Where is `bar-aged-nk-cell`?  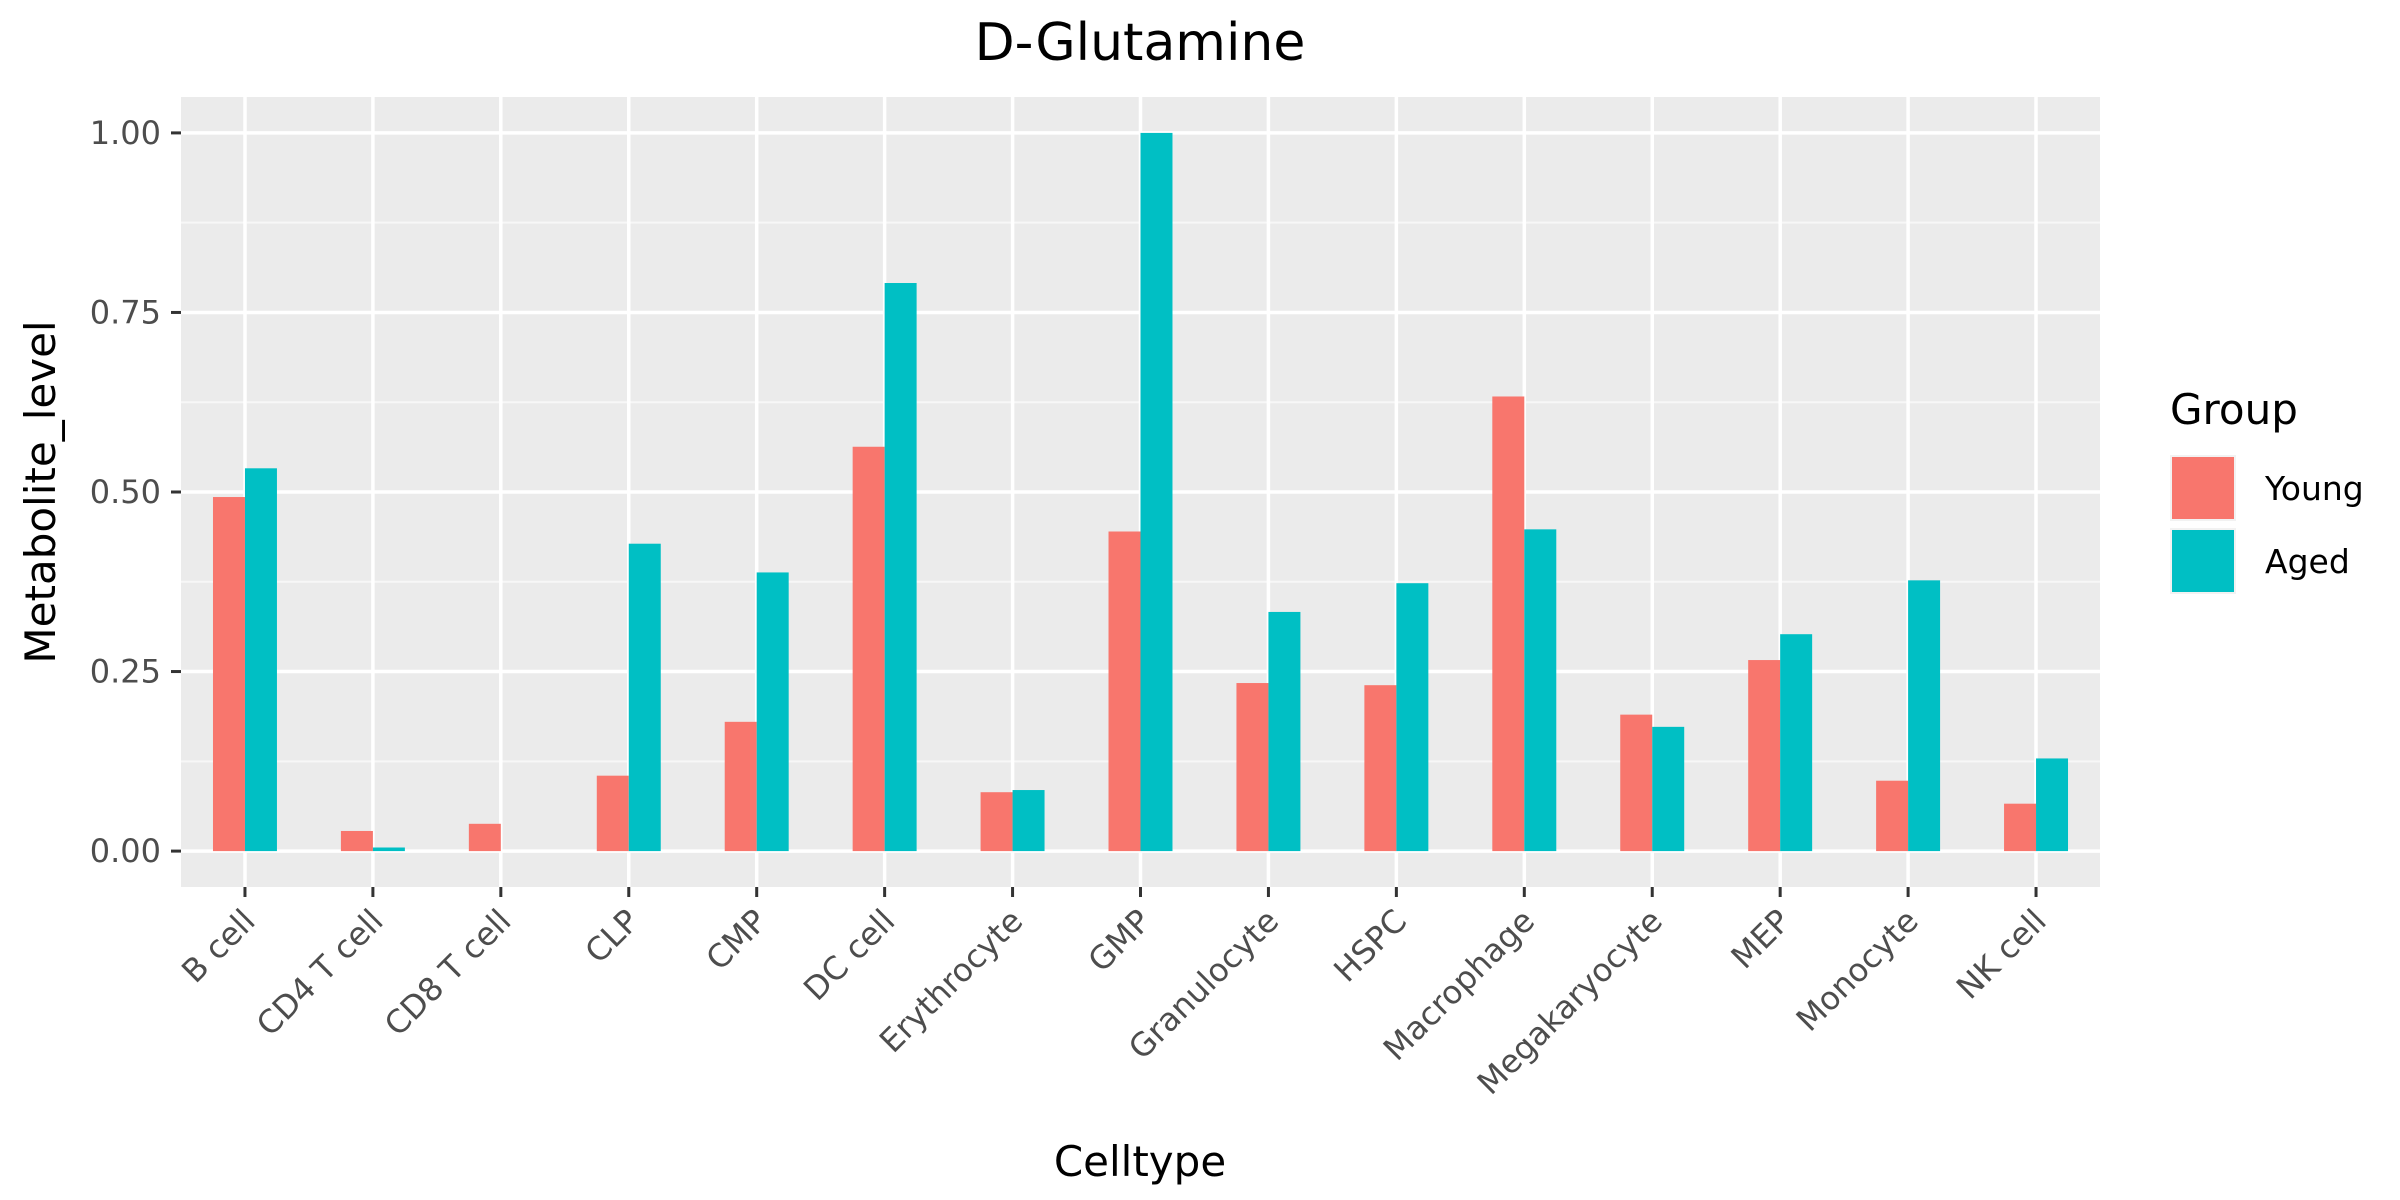
bar-aged-nk-cell is located at coordinates (2052, 805).